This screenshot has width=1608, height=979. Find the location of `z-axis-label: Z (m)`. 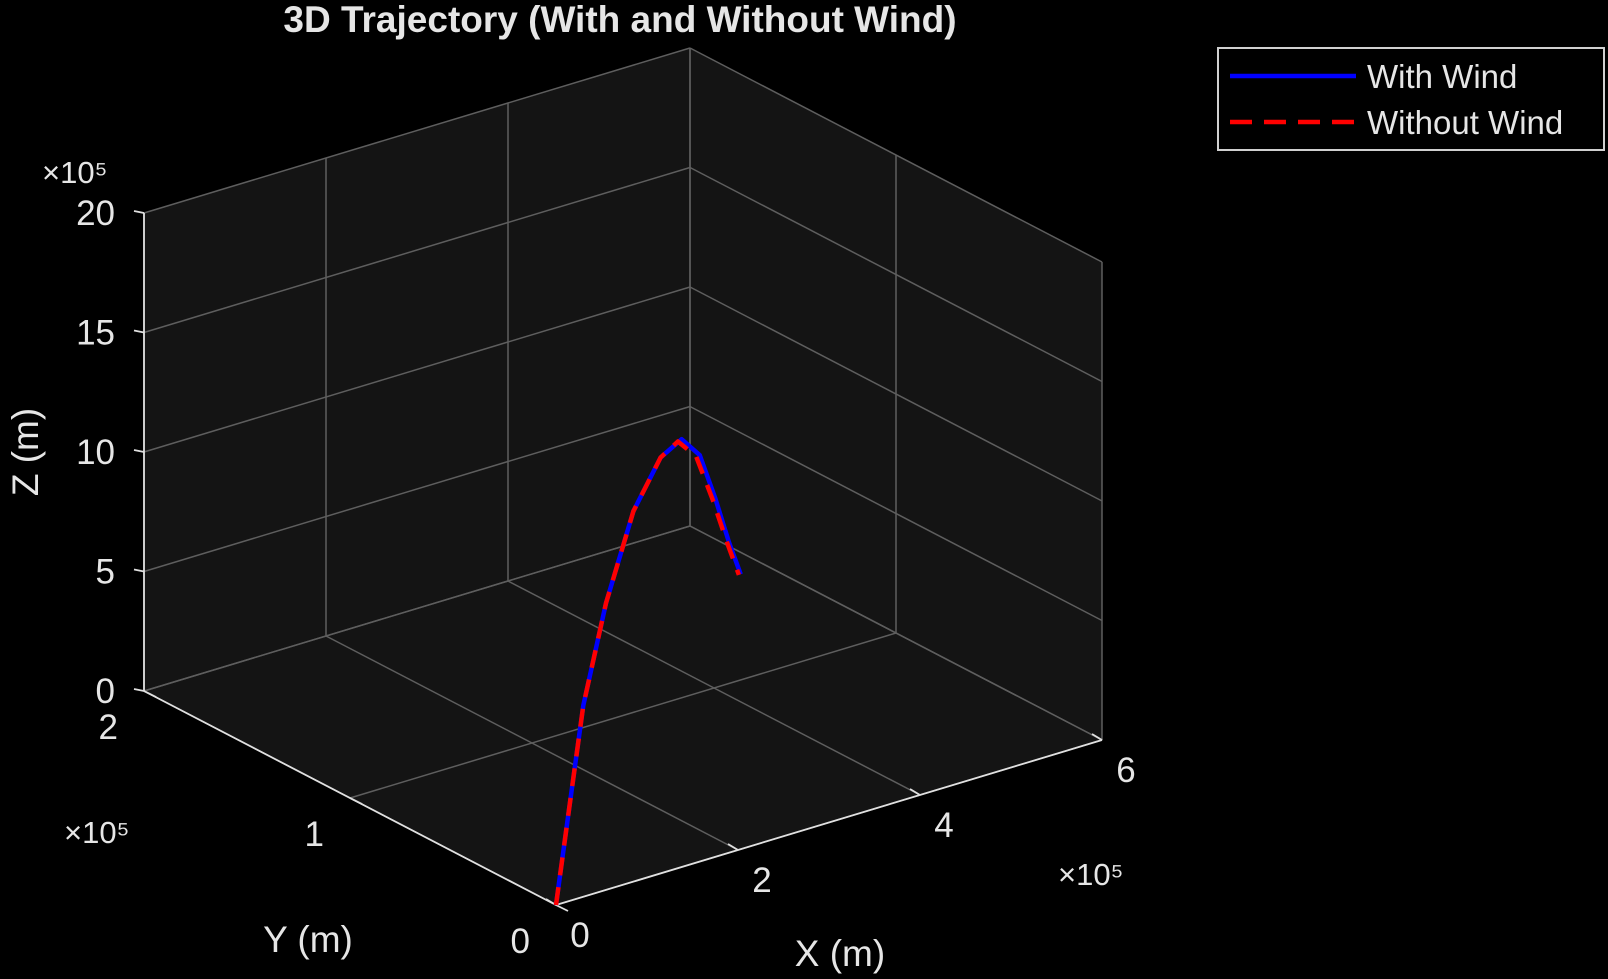

z-axis-label: Z (m) is located at coordinates (25, 452).